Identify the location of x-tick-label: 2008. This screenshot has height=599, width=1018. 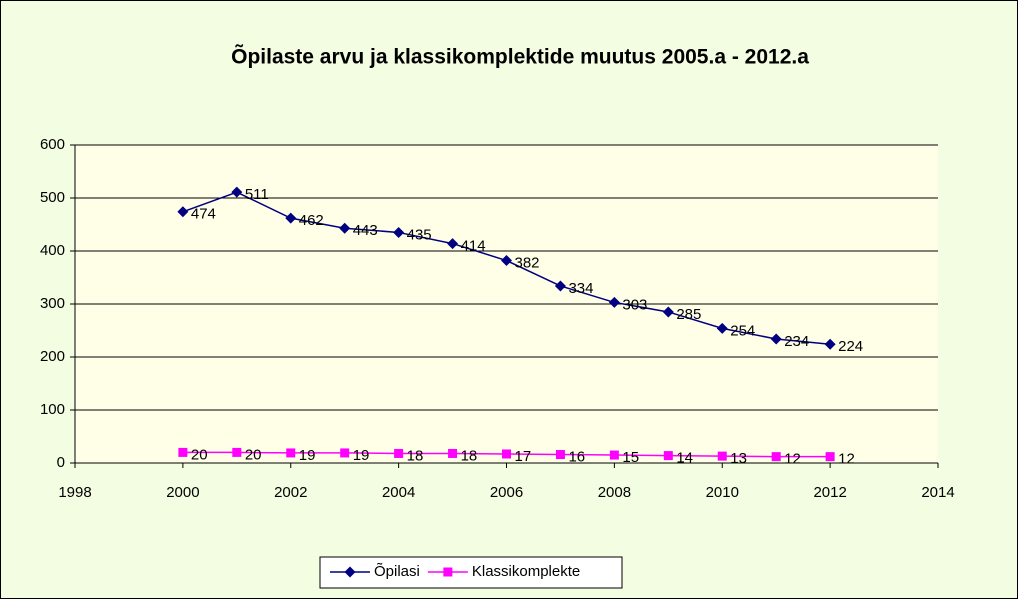
(614, 492).